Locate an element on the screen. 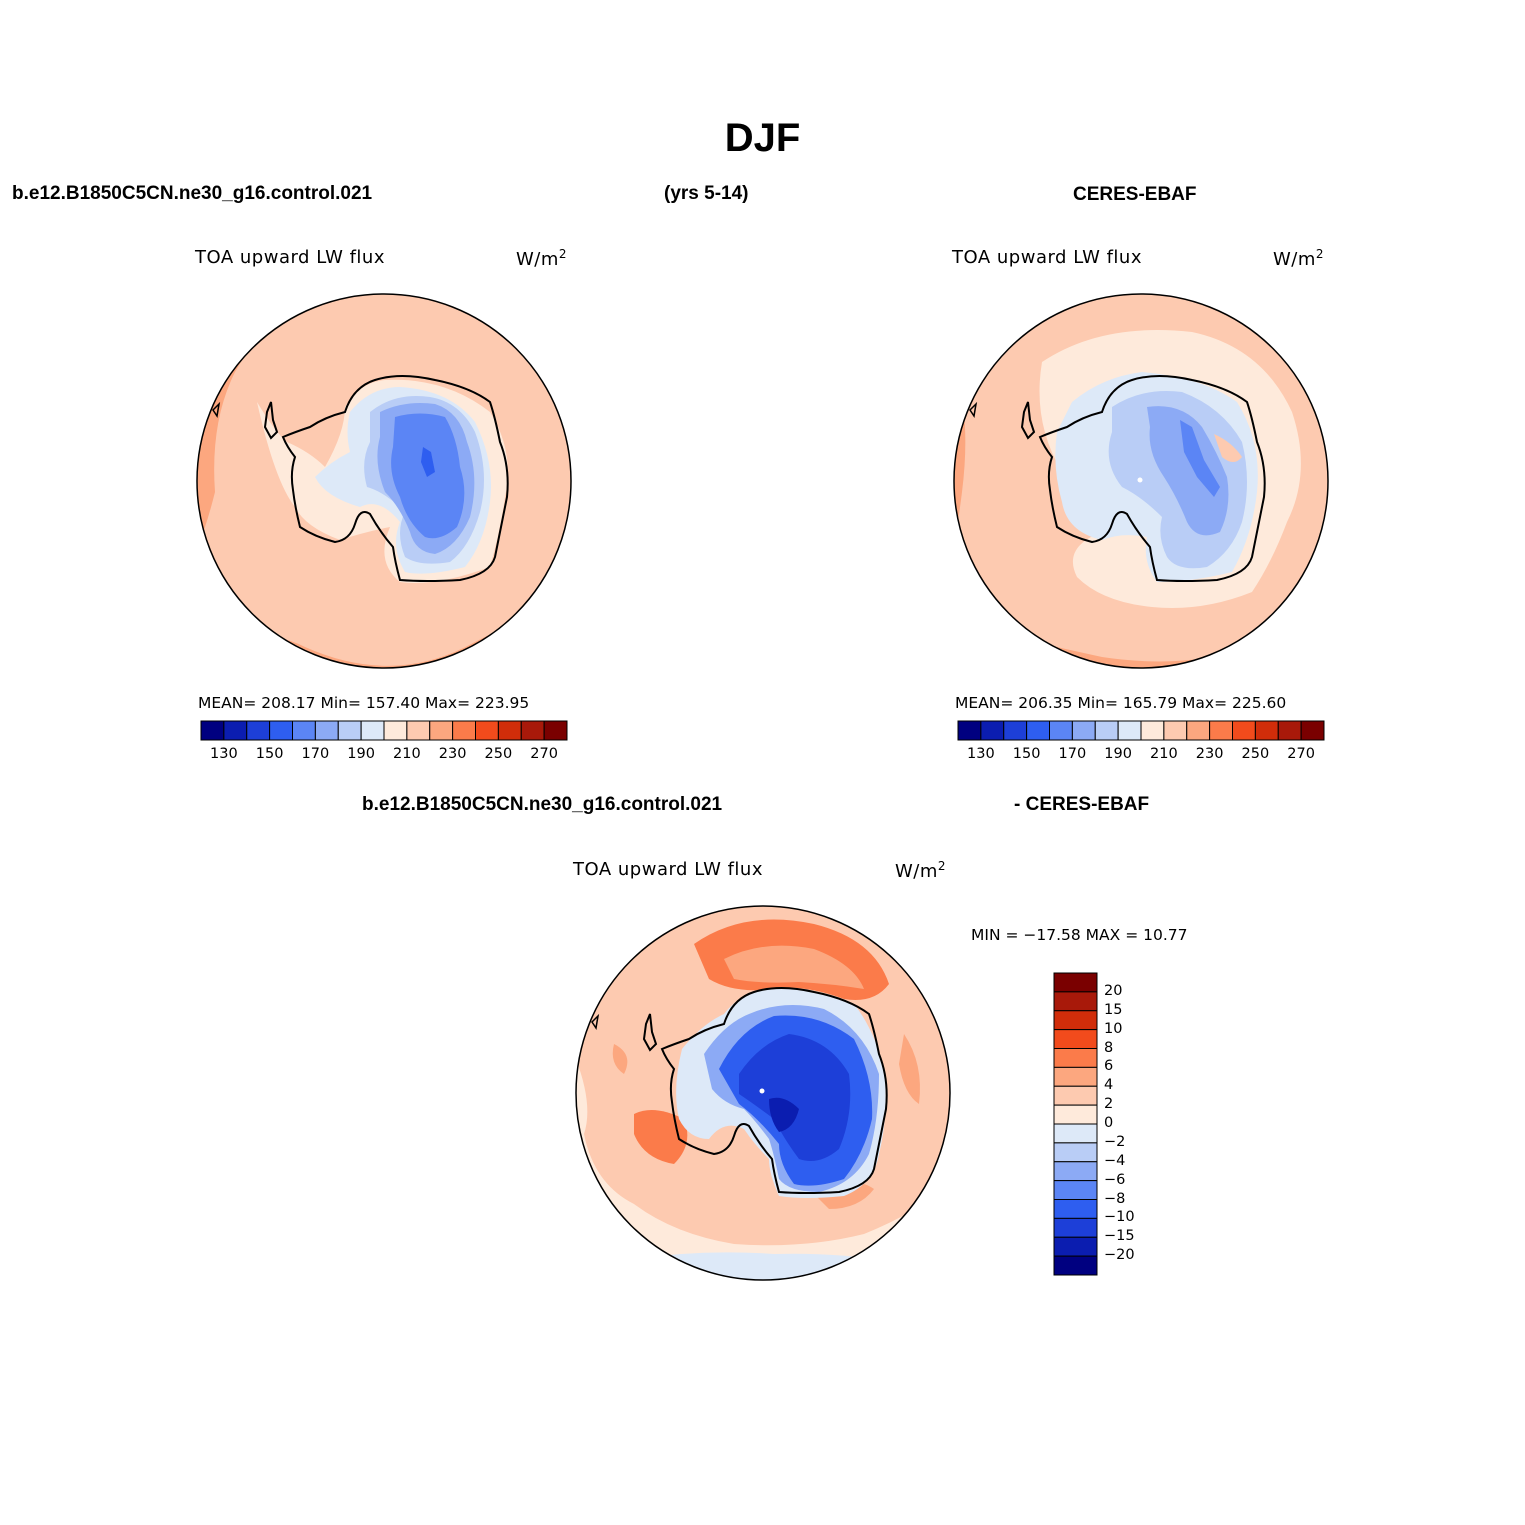  diff-colorbar-tick-label: −4 is located at coordinates (1115, 1160).